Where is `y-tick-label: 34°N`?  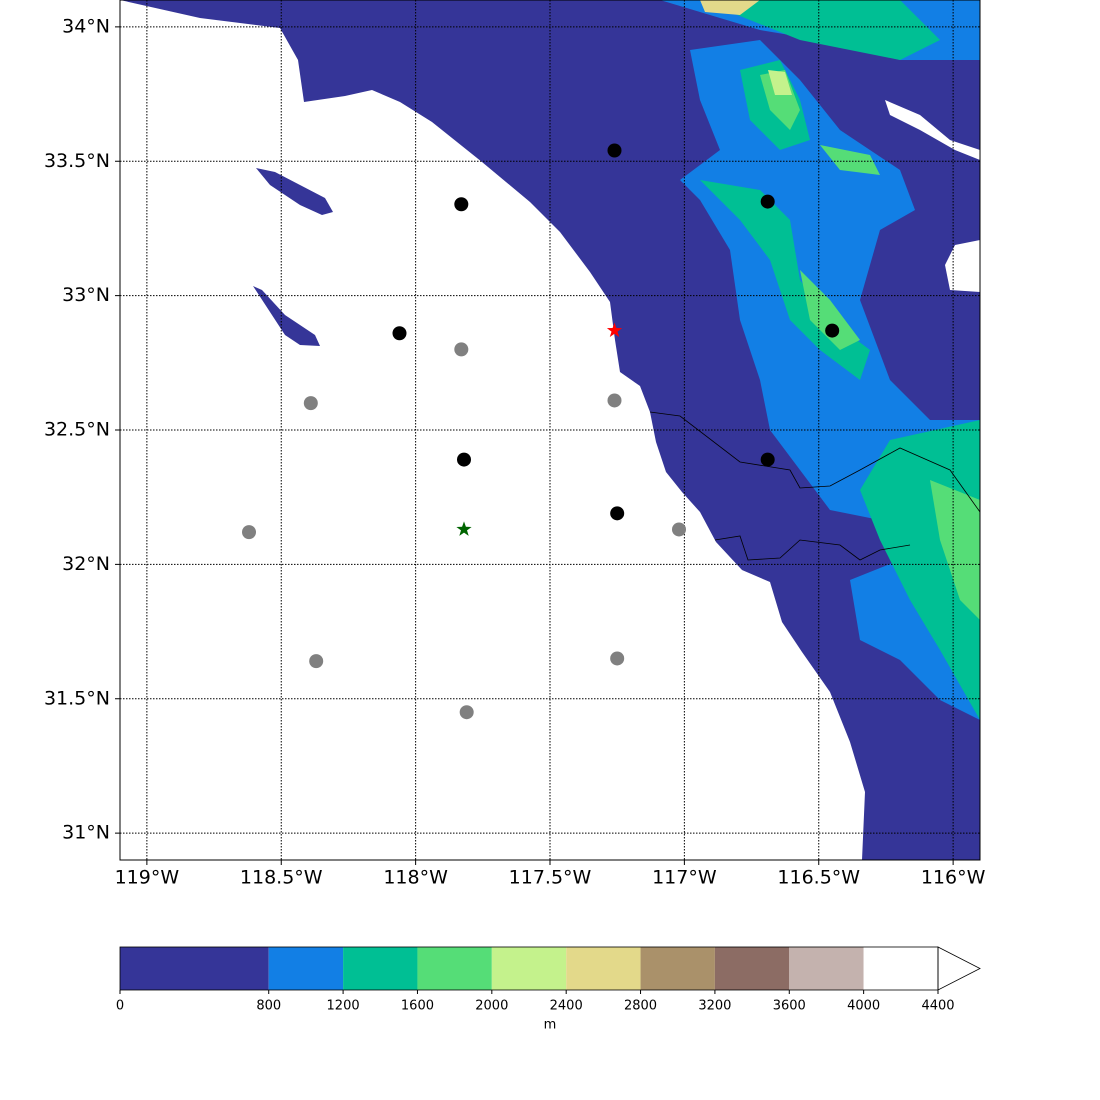 y-tick-label: 34°N is located at coordinates (86, 26).